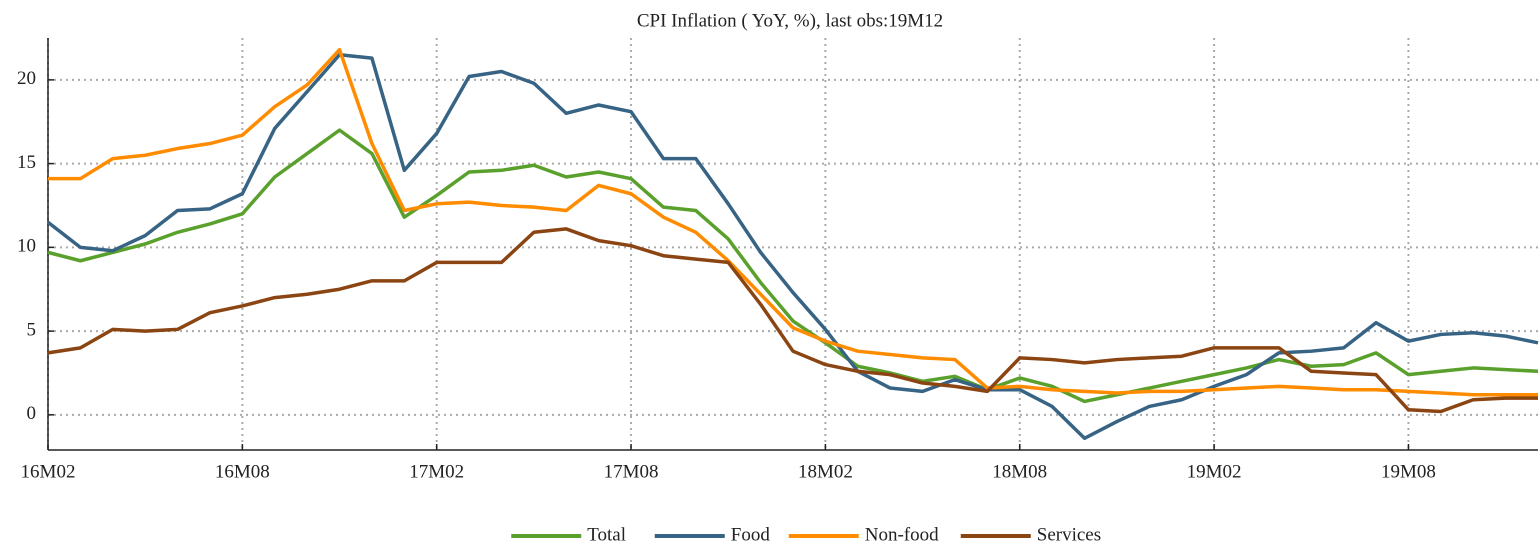  I want to click on x-tick-label: 19M02, so click(1214, 471).